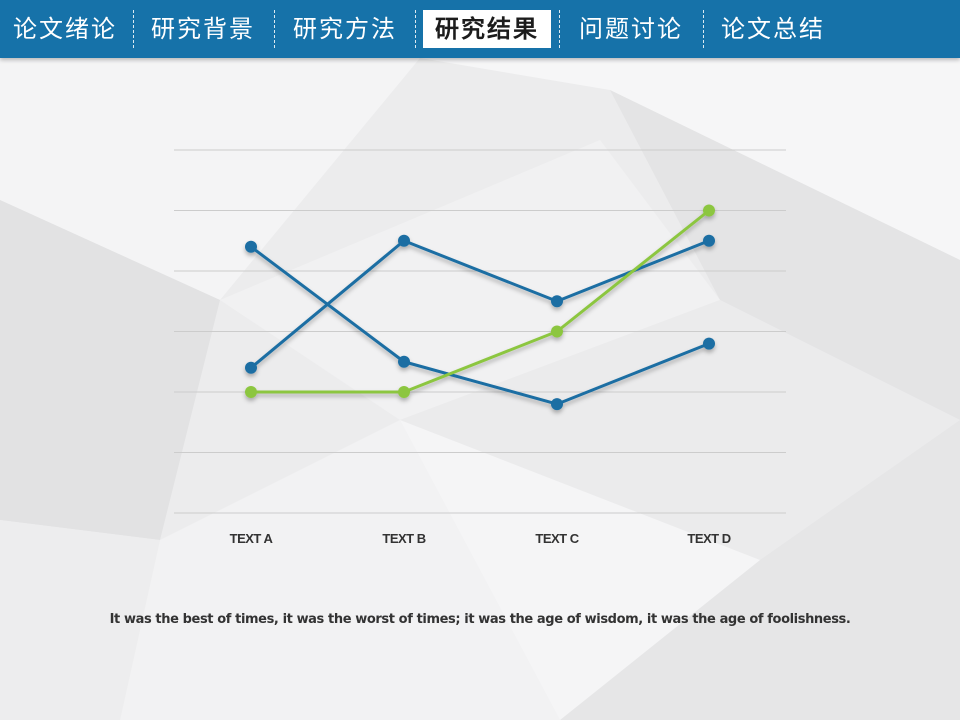 The width and height of the screenshot is (960, 720). I want to click on x-tick-label: TEXT C, so click(557, 538).